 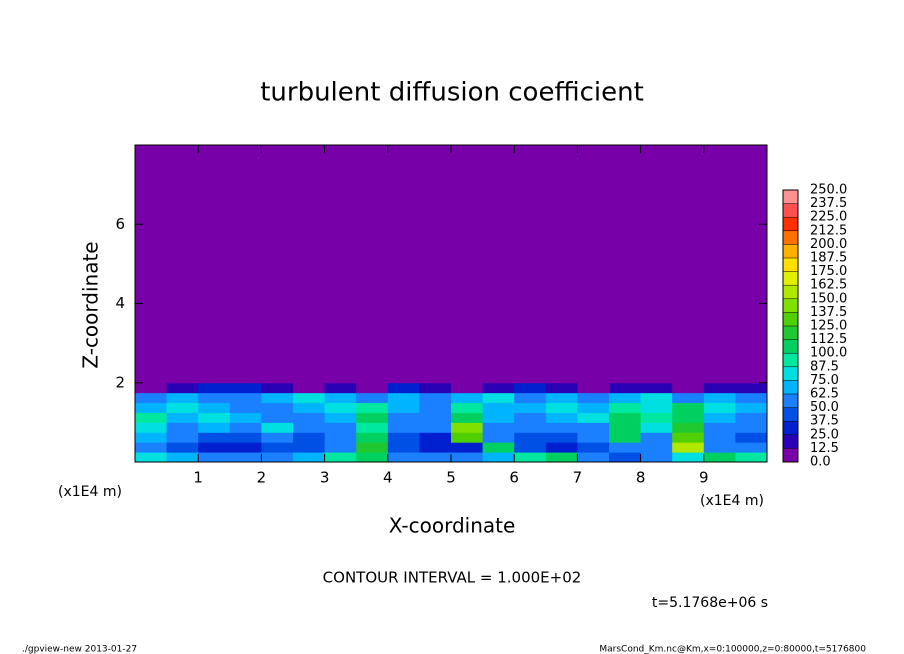 I want to click on colorbar-label: 212.5, so click(x=828, y=230).